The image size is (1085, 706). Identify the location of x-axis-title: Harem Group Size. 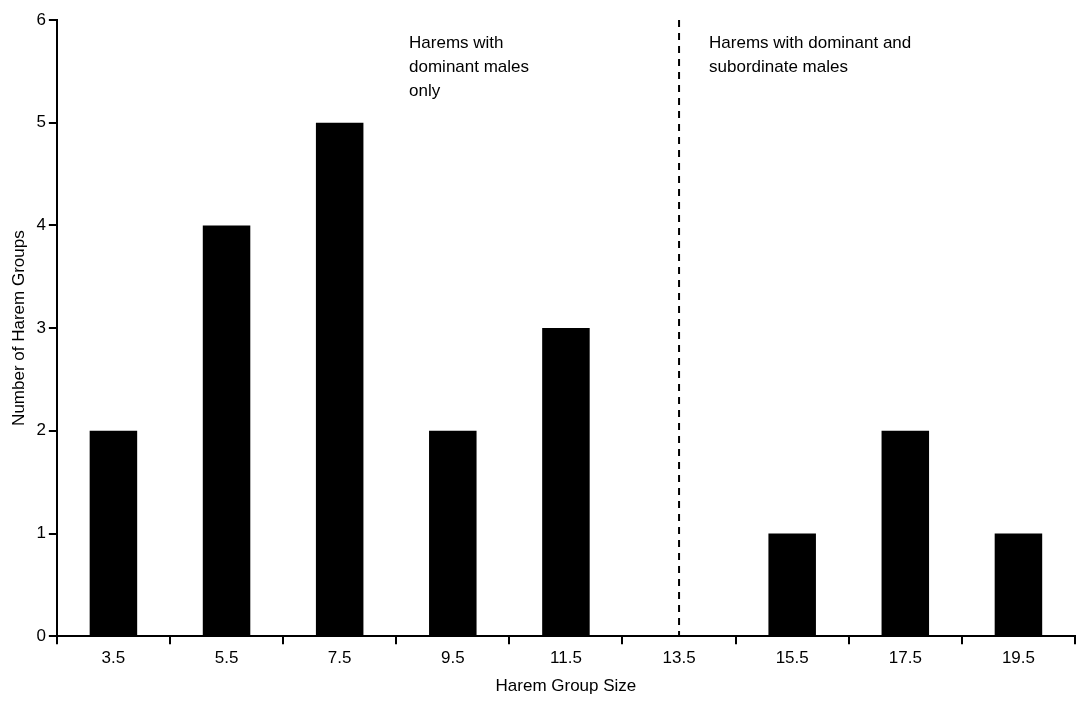
(566, 686).